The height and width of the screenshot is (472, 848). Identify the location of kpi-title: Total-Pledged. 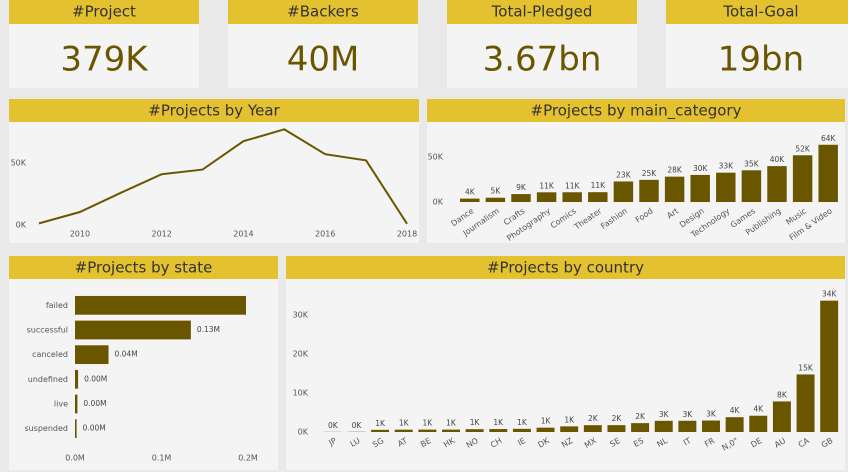
(542, 12).